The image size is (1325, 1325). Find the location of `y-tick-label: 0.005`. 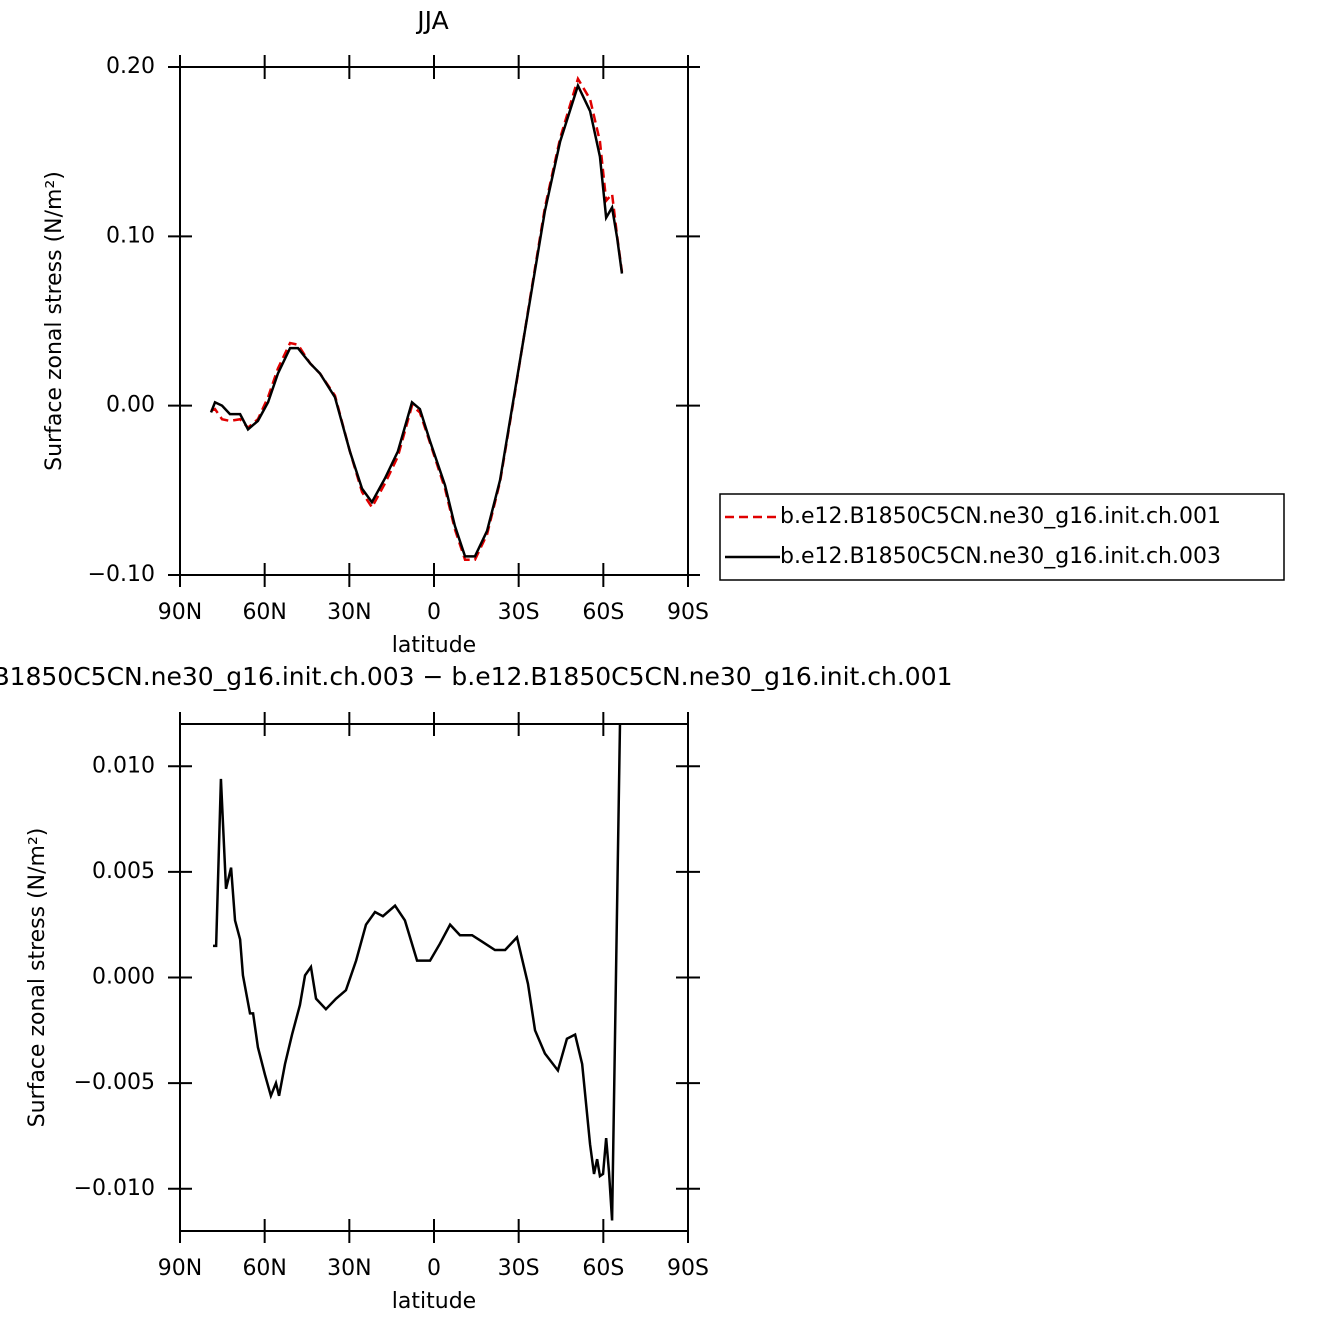

y-tick-label: 0.005 is located at coordinates (123, 871).